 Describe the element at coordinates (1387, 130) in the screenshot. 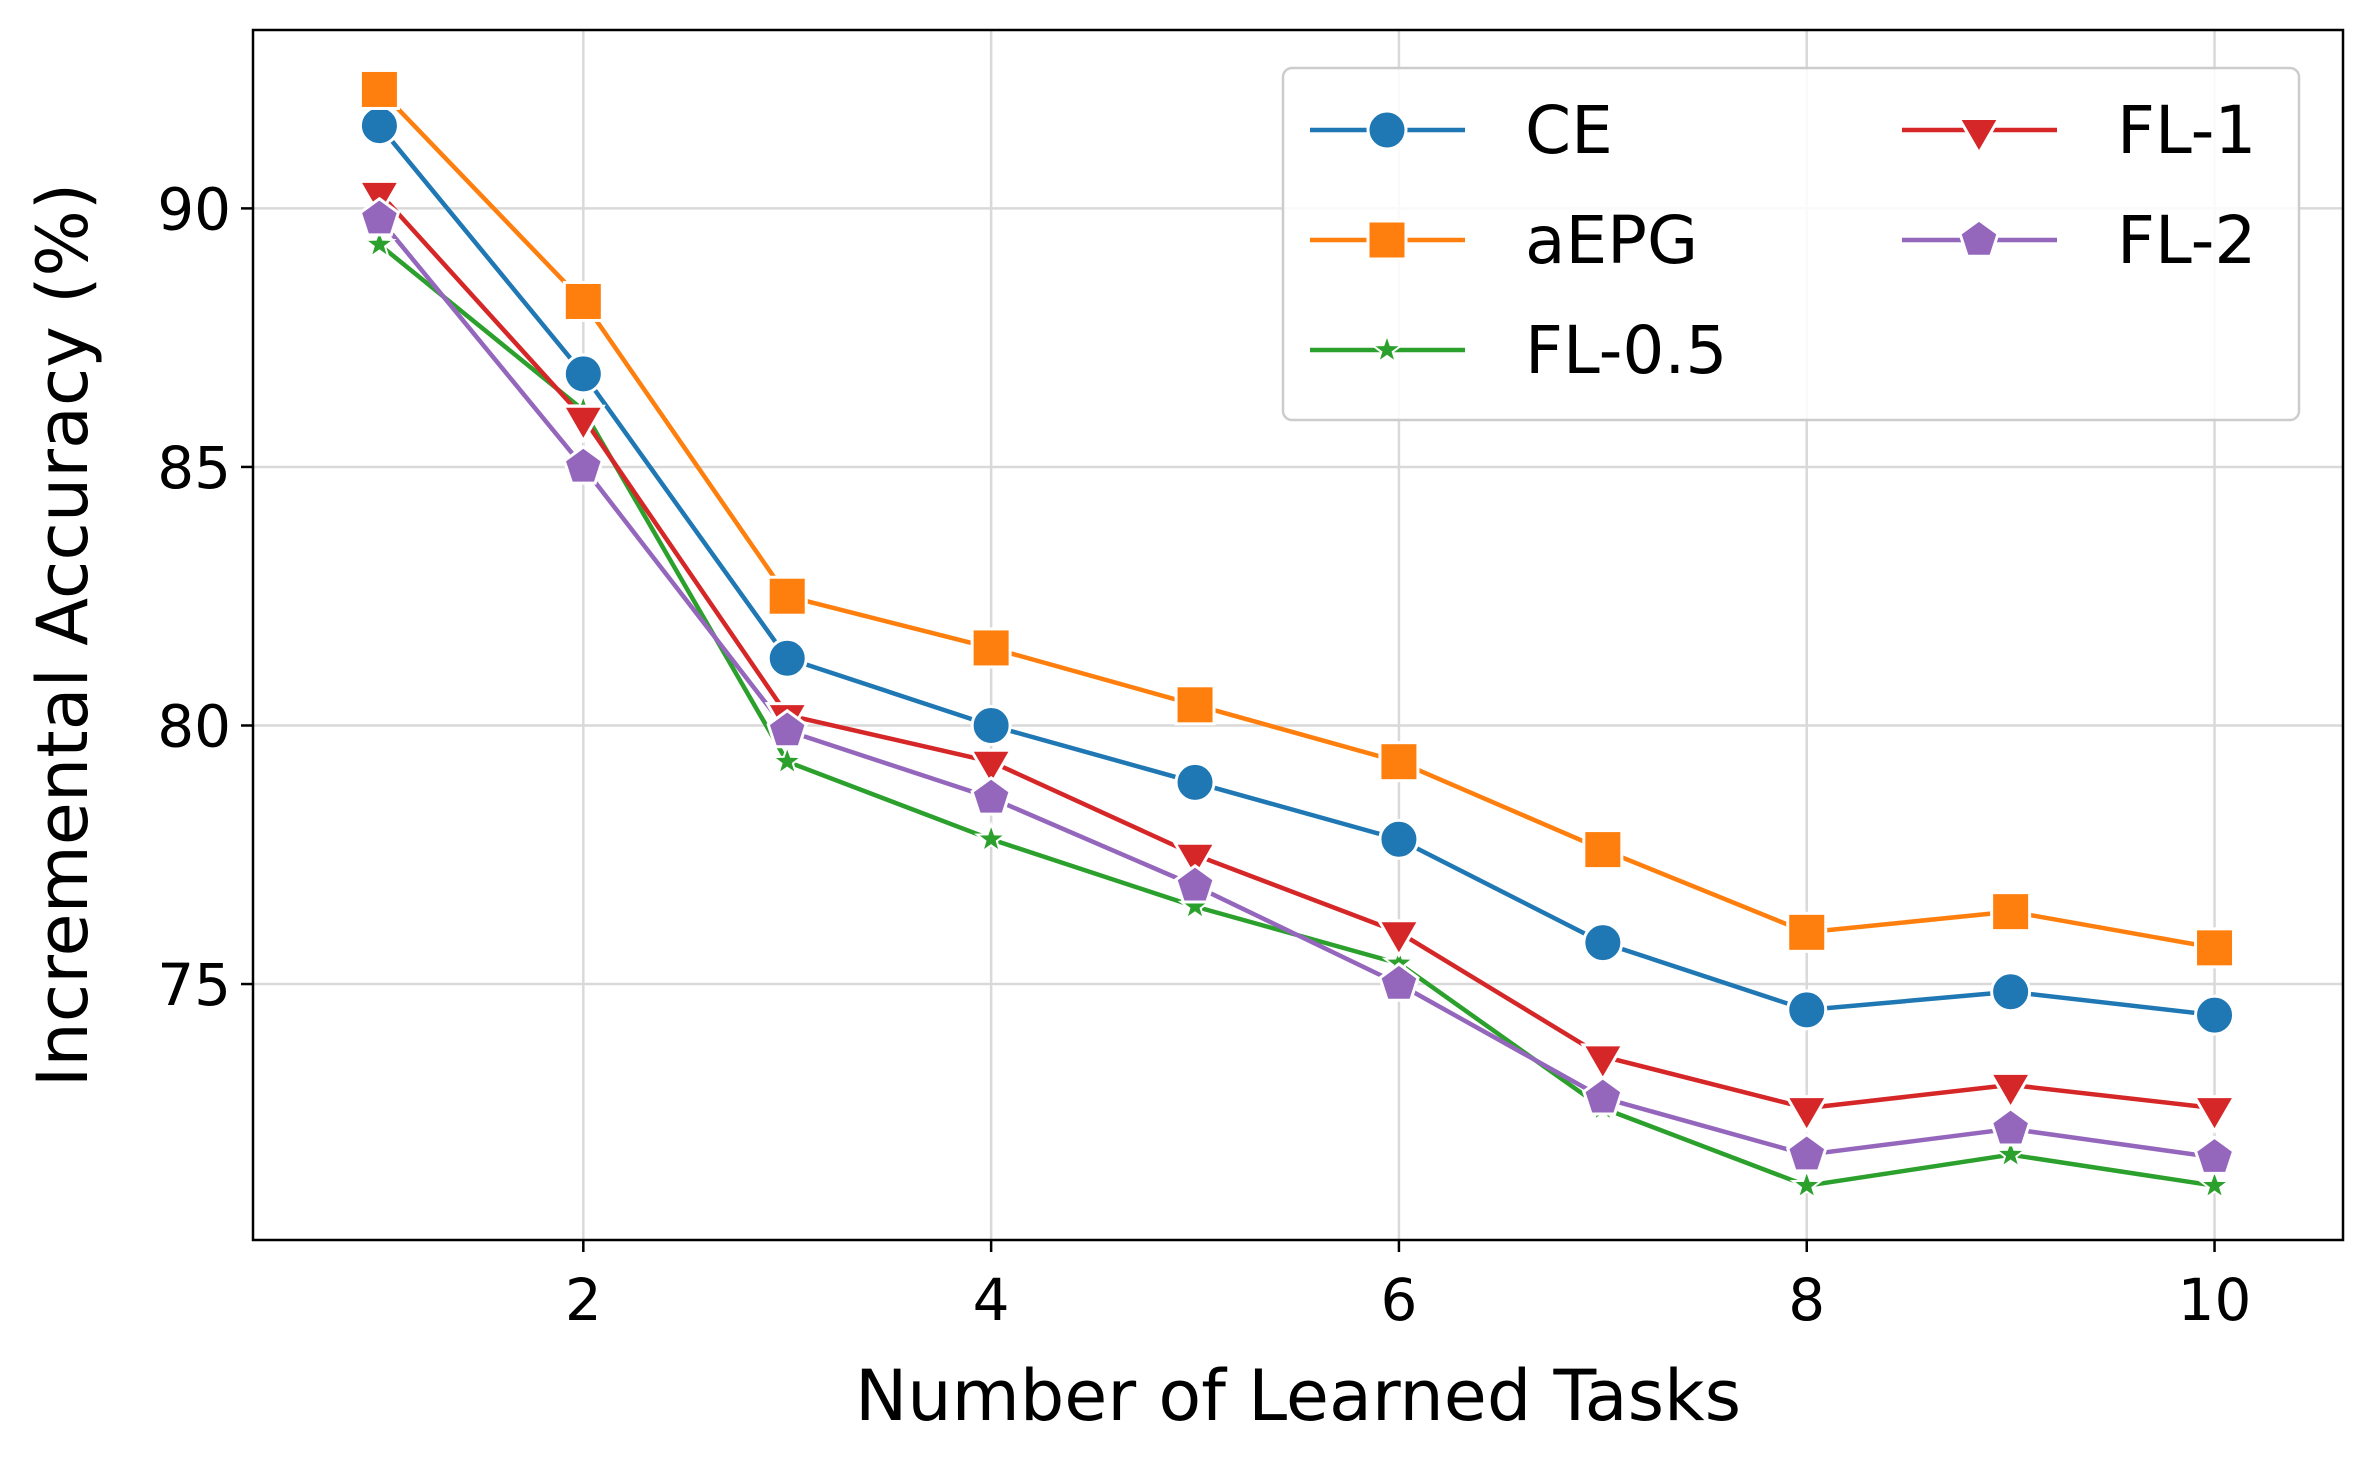

I see `legend-marker-ce` at that location.